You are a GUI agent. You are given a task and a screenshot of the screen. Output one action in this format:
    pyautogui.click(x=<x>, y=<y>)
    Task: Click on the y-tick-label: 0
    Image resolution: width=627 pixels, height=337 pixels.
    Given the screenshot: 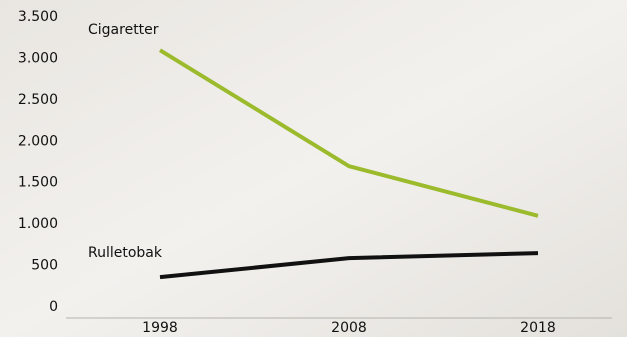 What is the action you would take?
    pyautogui.click(x=53, y=307)
    